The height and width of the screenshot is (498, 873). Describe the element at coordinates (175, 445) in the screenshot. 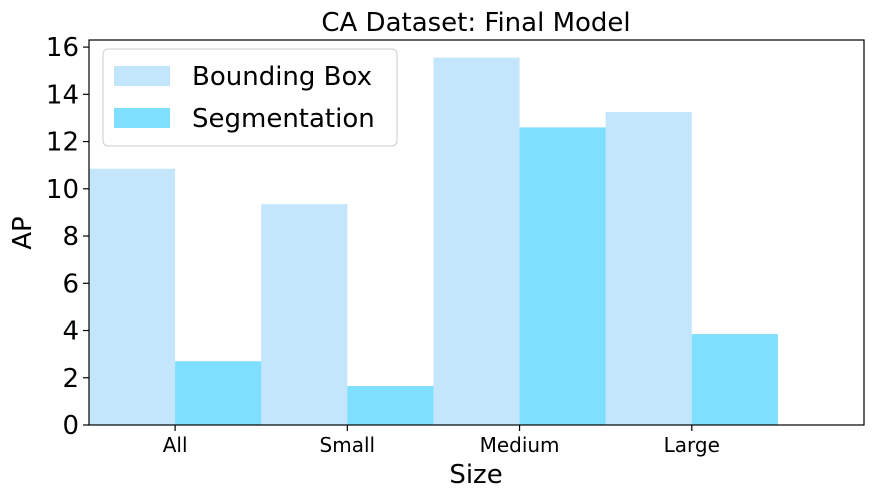

I see `x-tick-label-all: All` at that location.